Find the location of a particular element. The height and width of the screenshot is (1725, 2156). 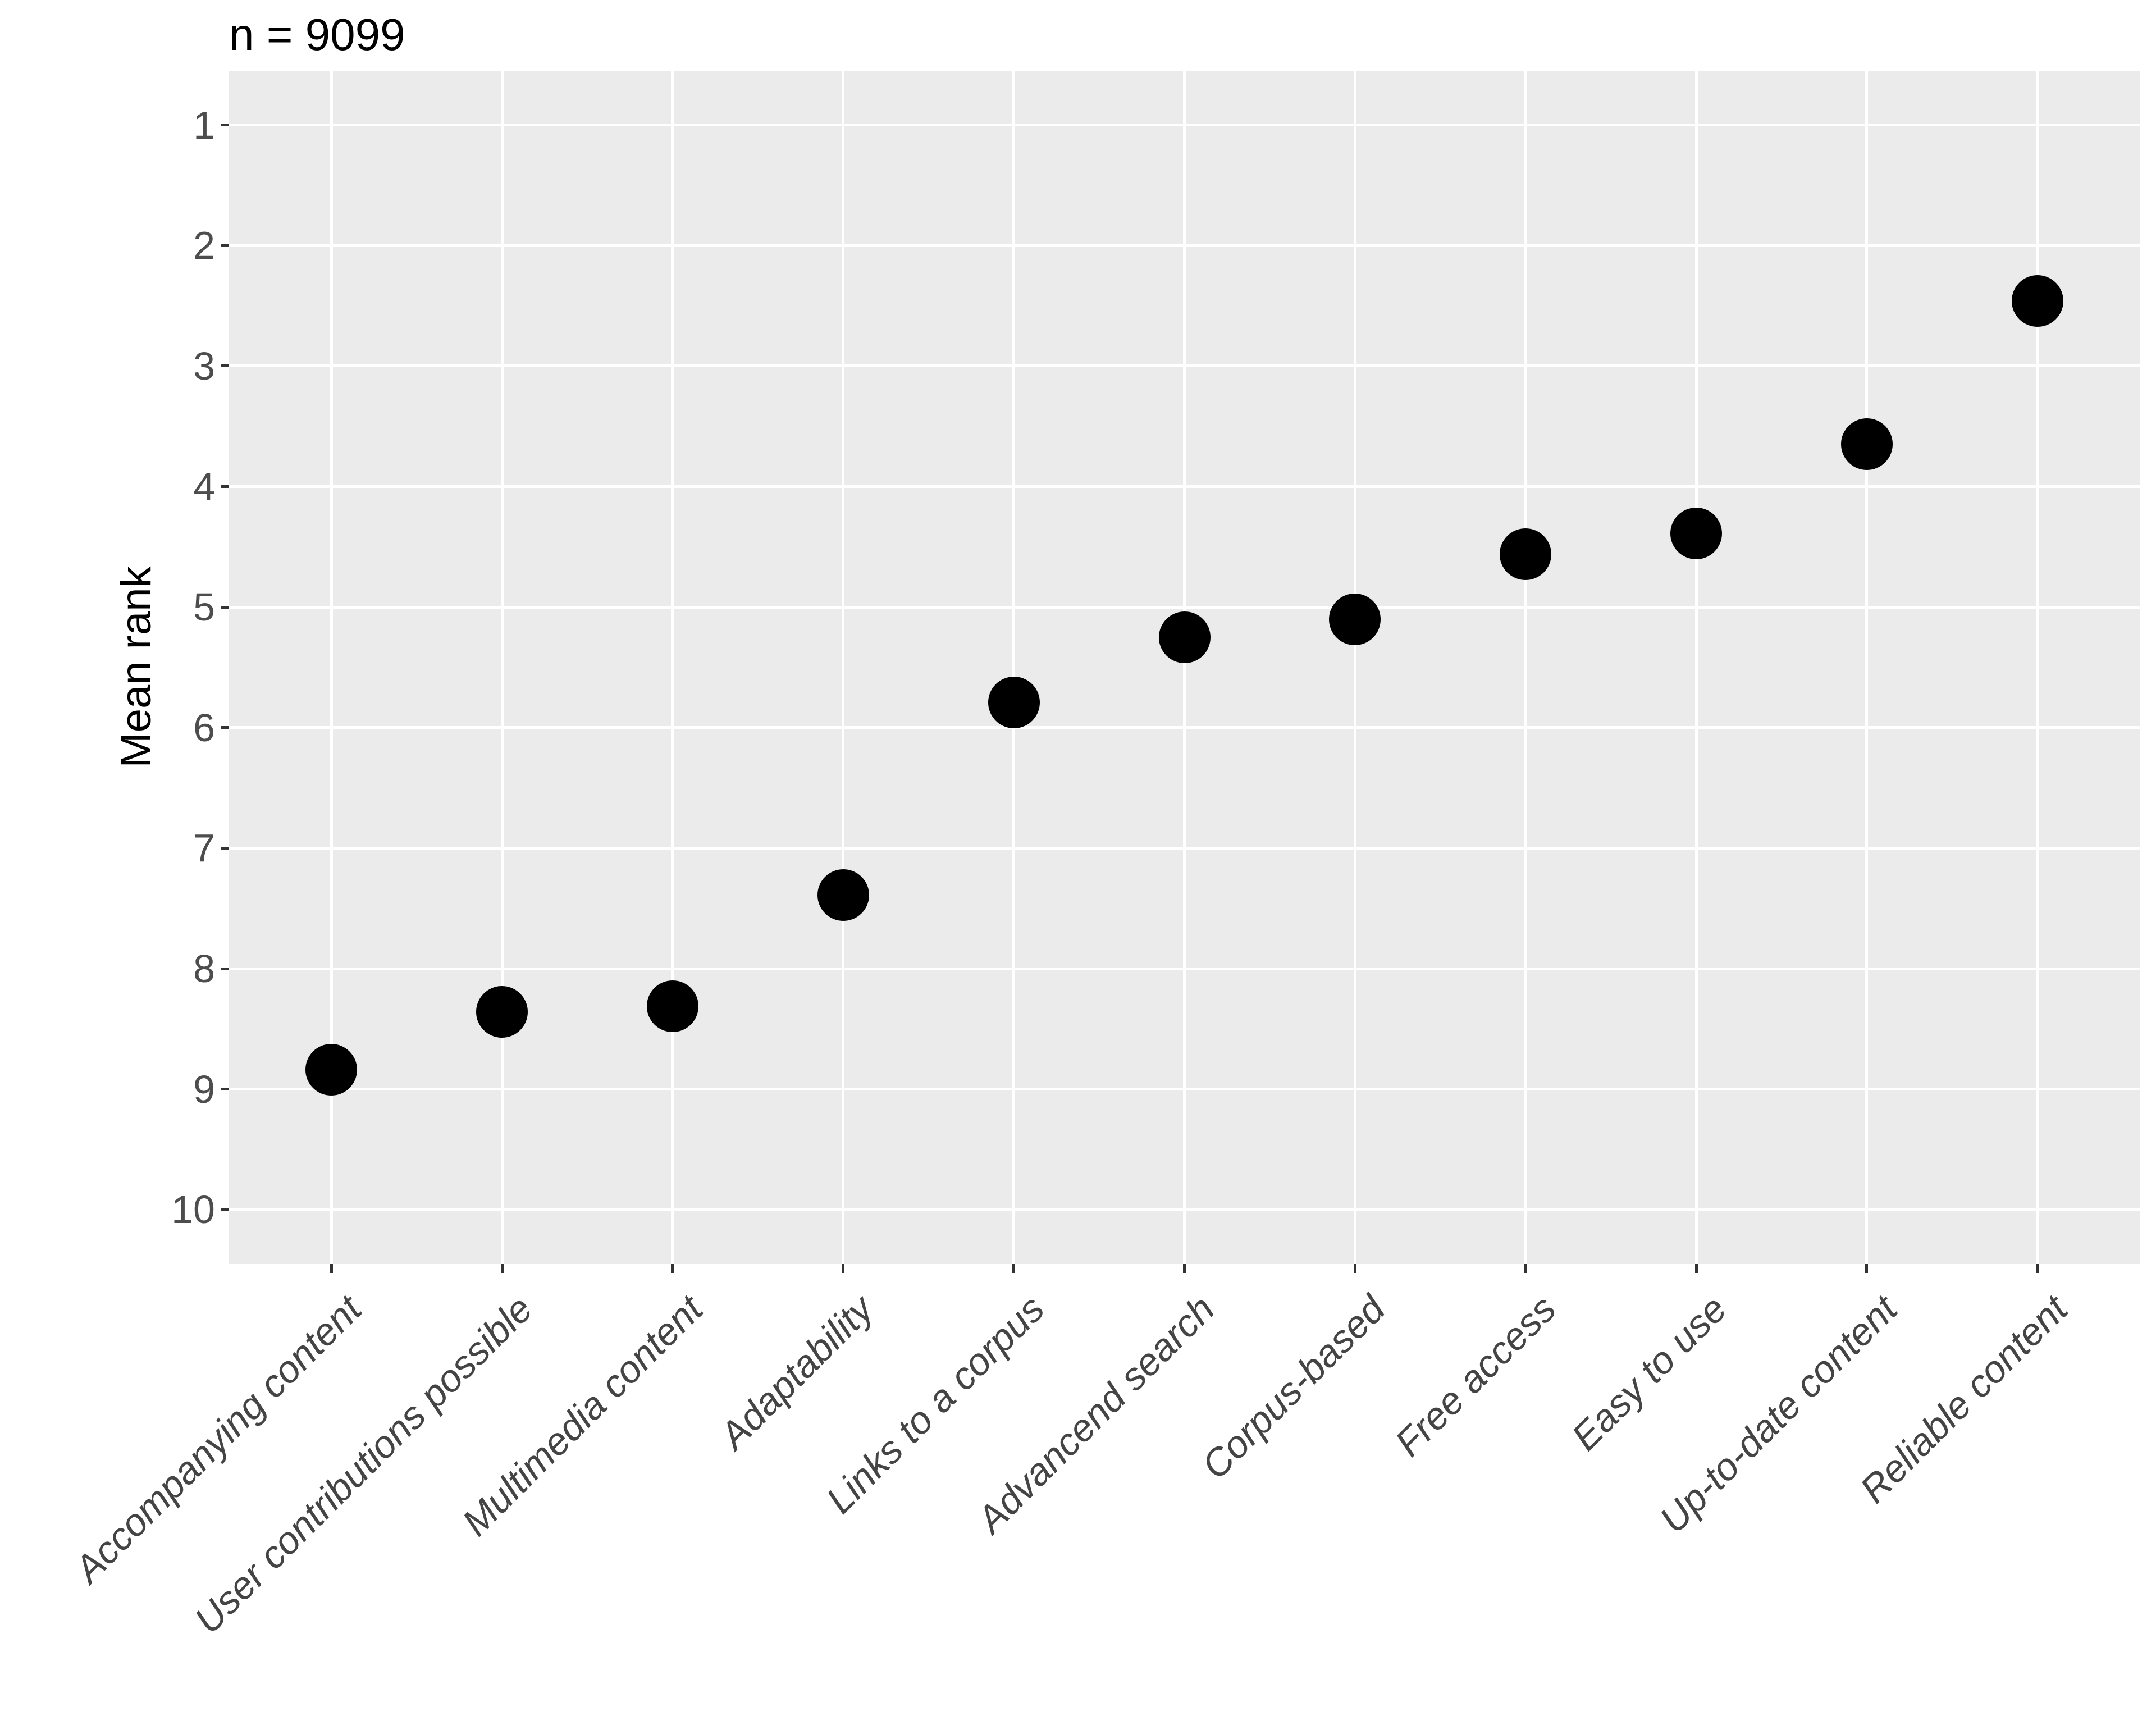

y-tick-label: 4 is located at coordinates (204, 486).